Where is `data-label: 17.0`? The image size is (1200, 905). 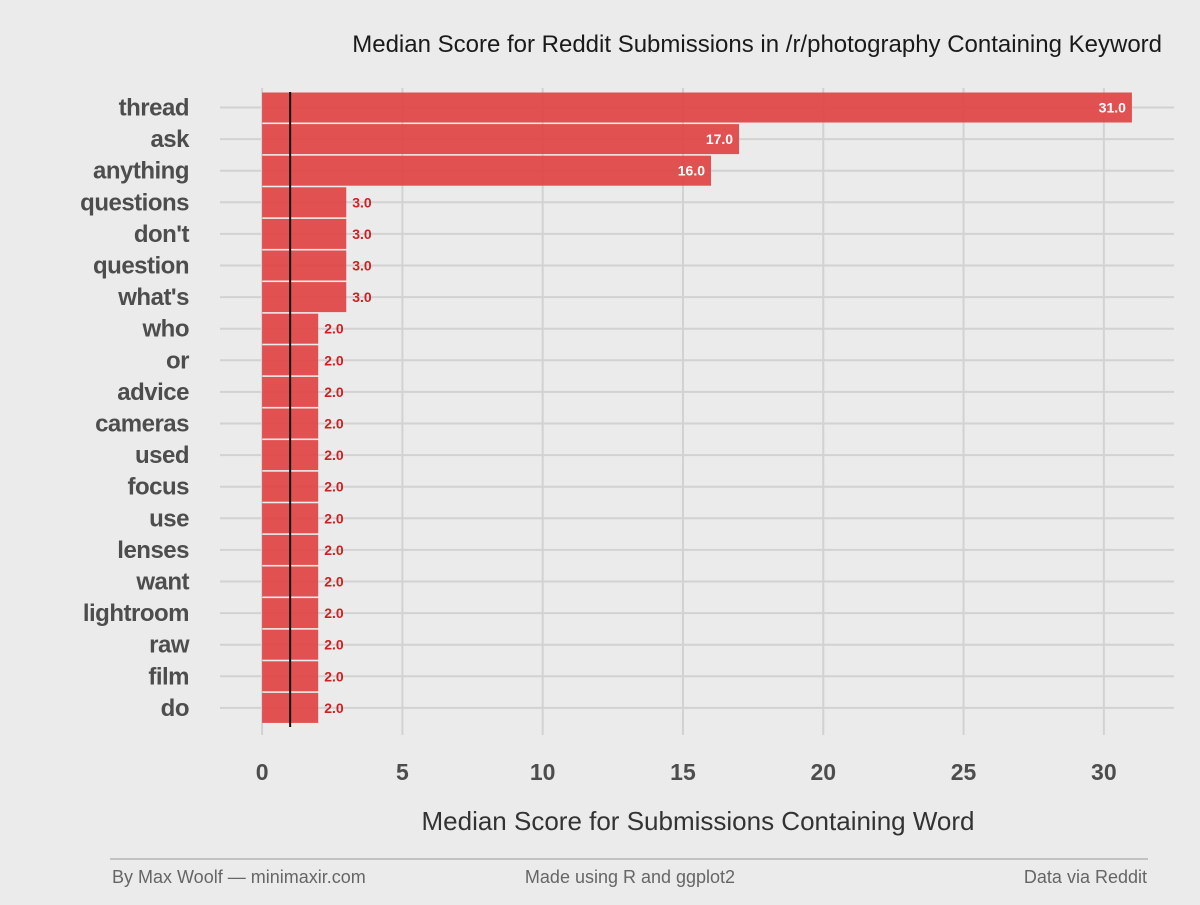 data-label: 17.0 is located at coordinates (719, 139).